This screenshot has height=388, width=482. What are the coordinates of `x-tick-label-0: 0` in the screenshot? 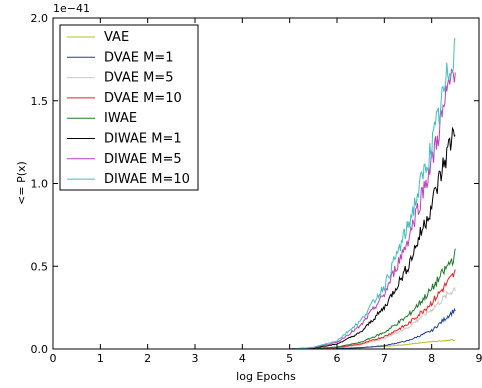 It's located at (53, 358).